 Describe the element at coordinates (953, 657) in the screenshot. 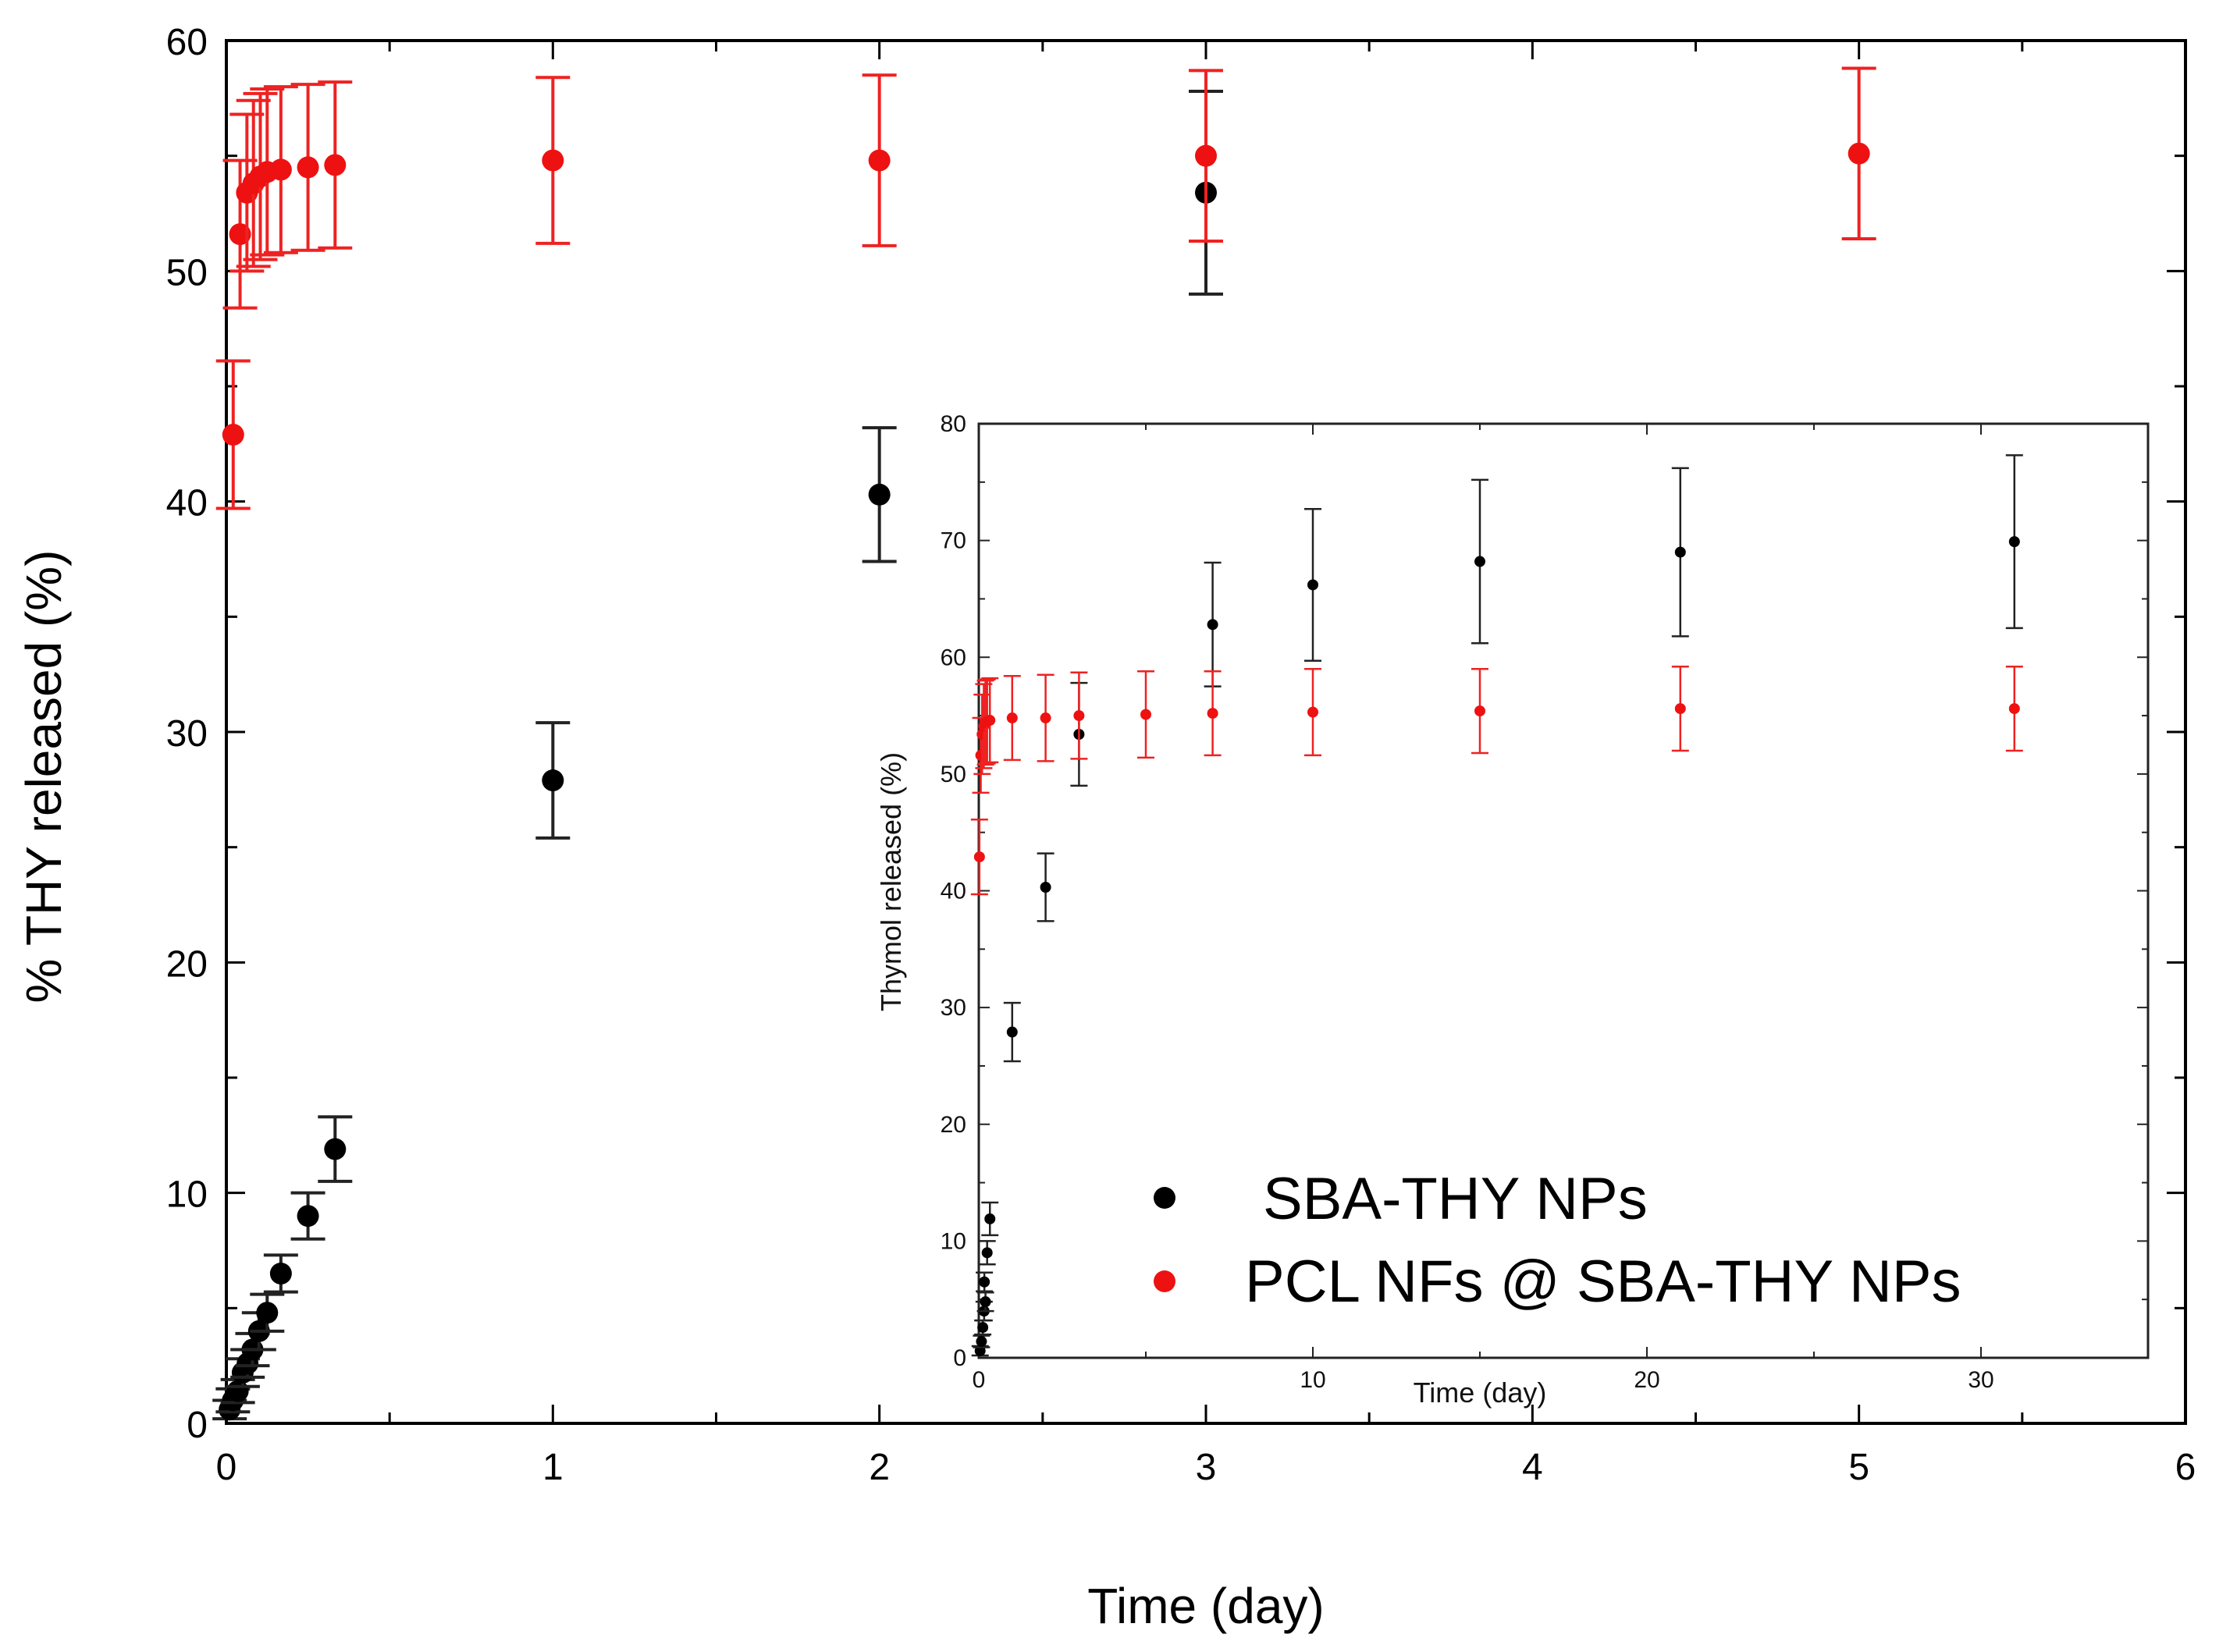

I see `inset-ytick-label: 60` at that location.